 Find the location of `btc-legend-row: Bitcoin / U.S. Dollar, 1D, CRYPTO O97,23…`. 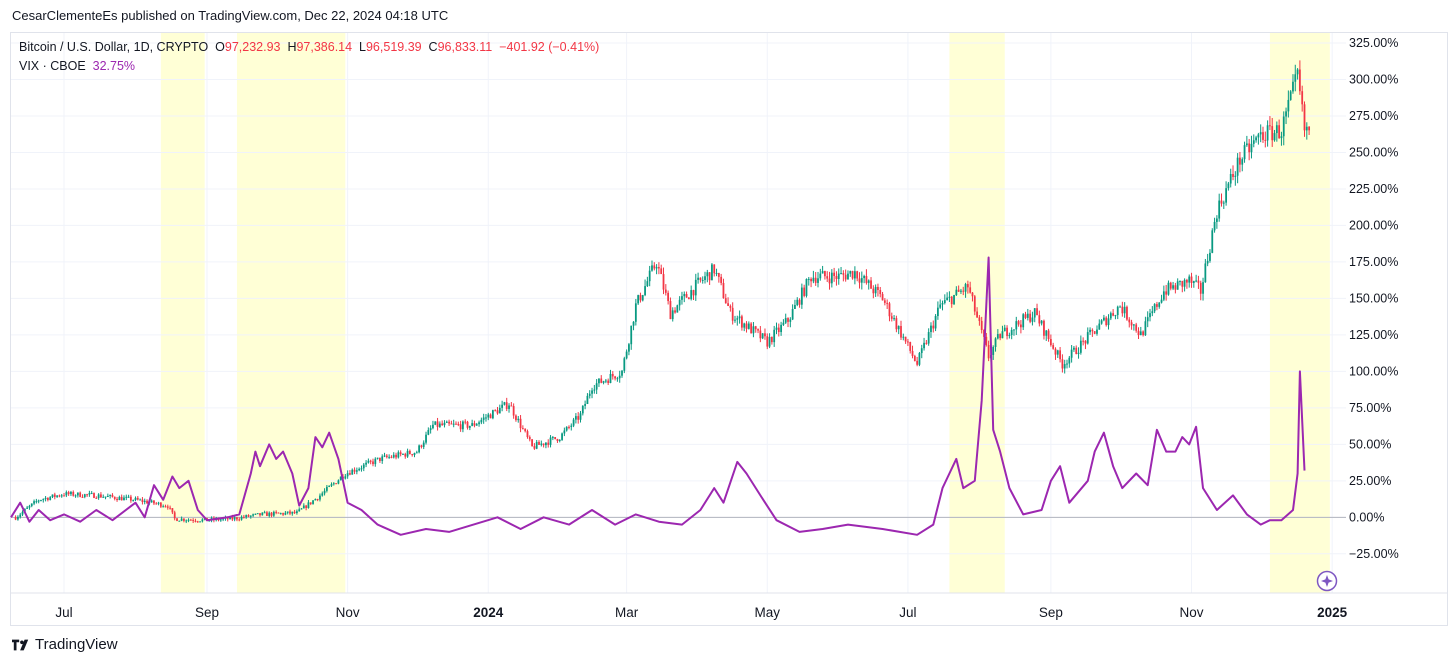

btc-legend-row: Bitcoin / U.S. Dollar, 1D, CRYPTO O97,23… is located at coordinates (309, 47).